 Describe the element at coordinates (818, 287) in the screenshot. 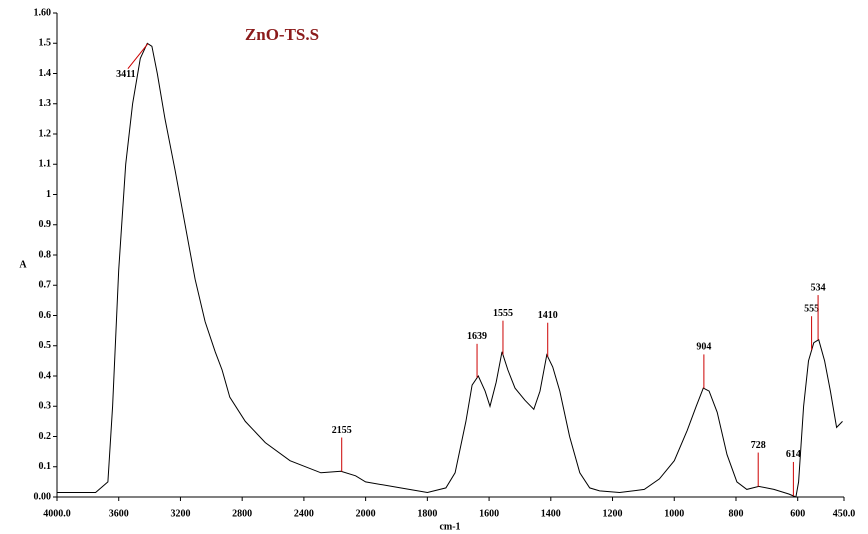

I see `peak-label: 534` at that location.